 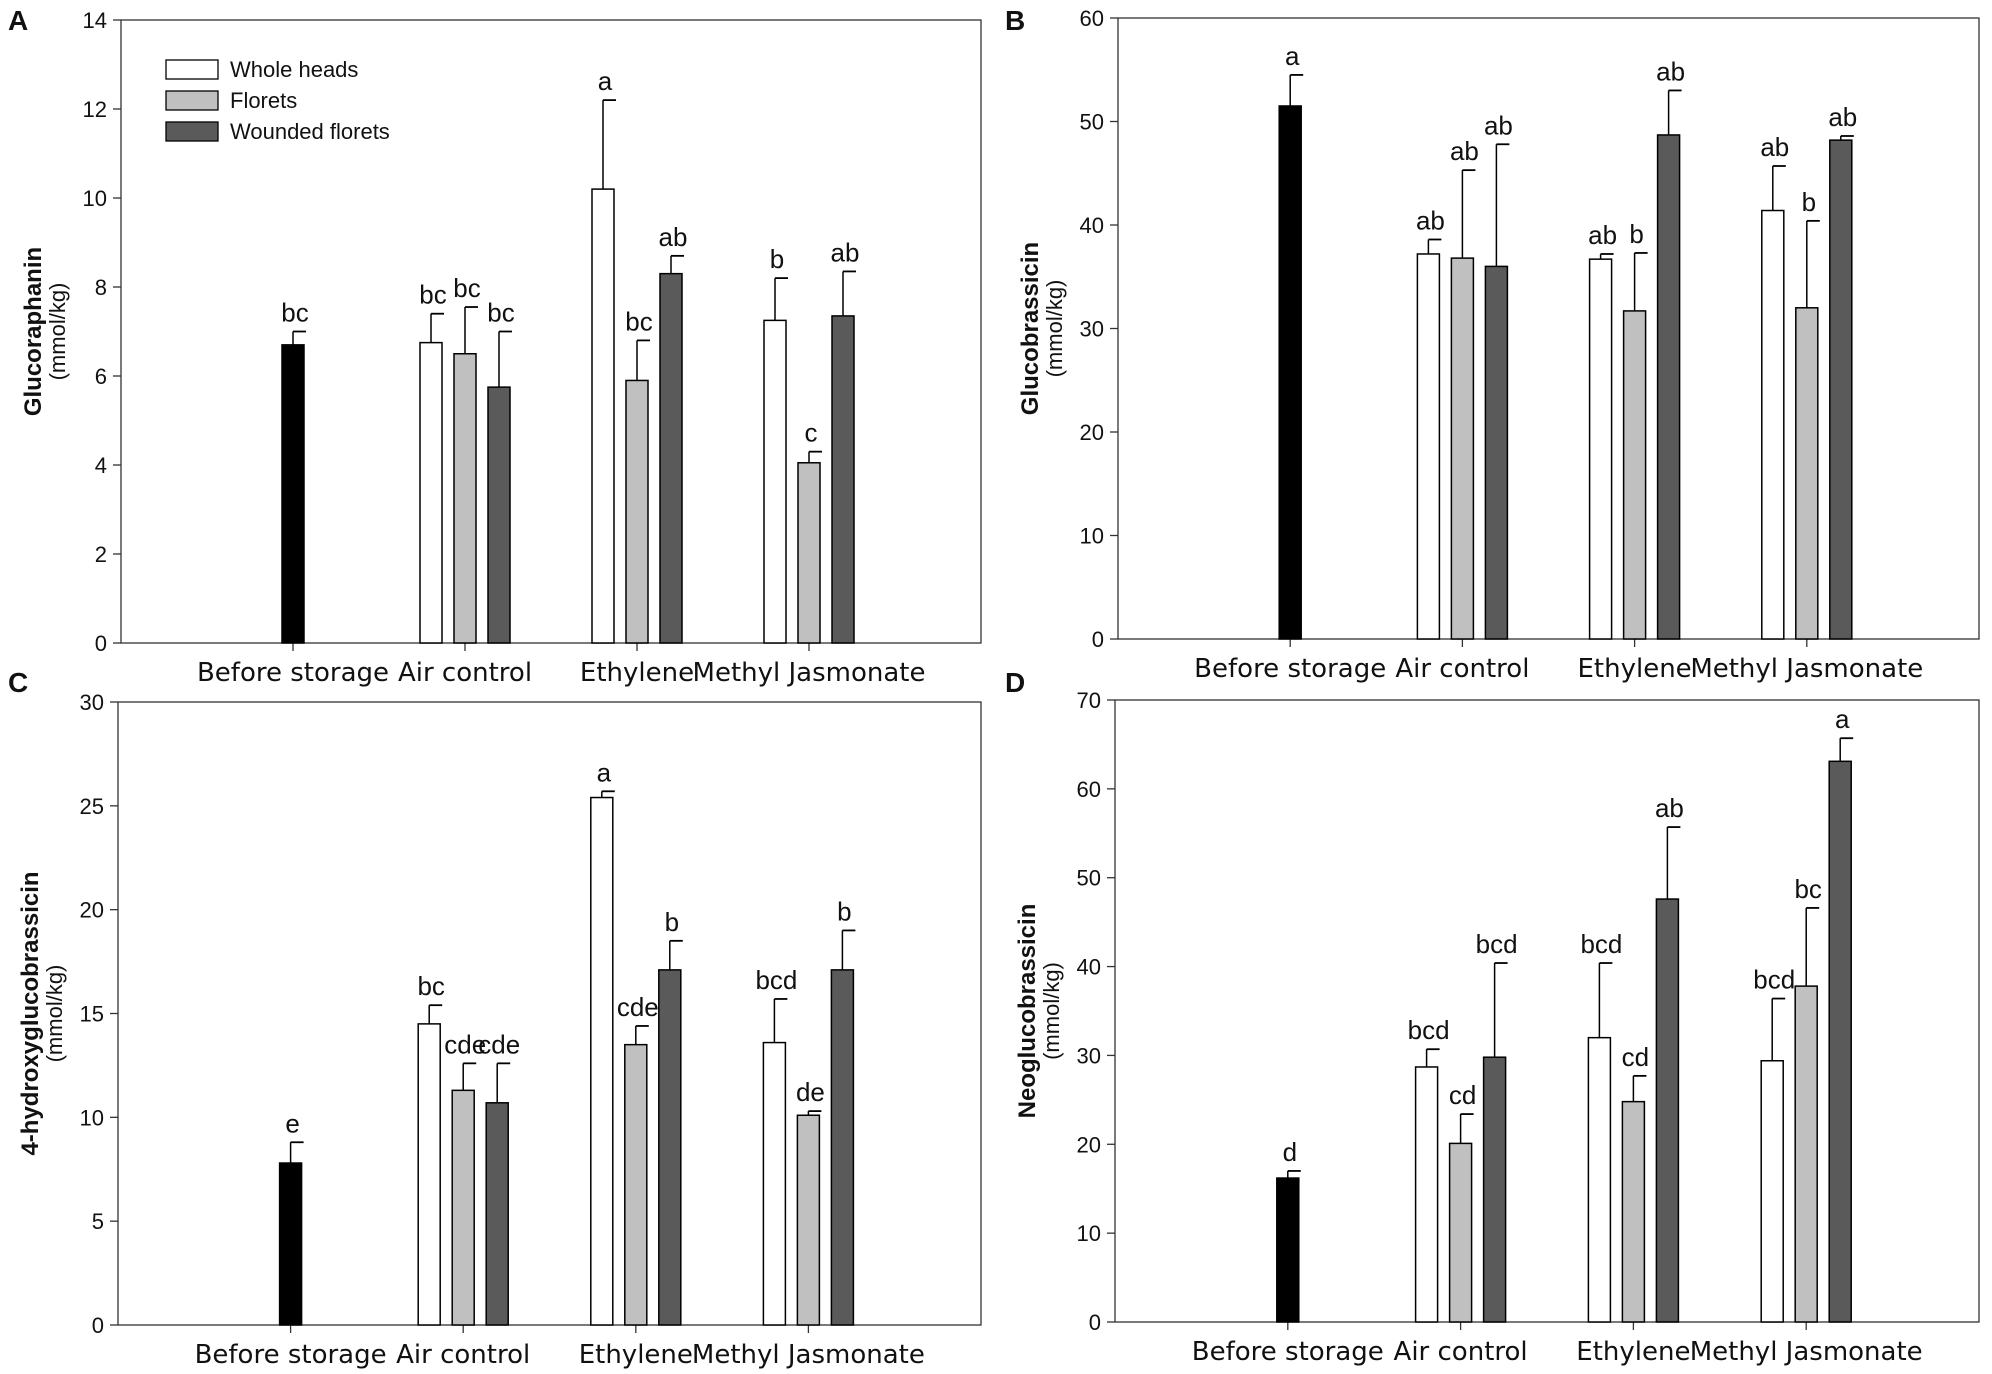 I want to click on panel-label: C, so click(x=18, y=682).